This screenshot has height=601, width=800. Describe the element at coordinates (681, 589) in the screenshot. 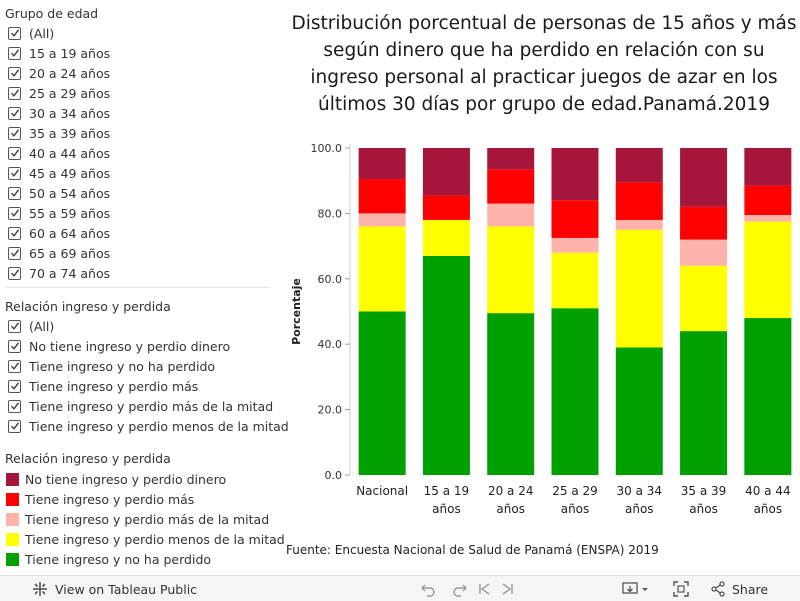

I see `fullscreen-icon` at that location.